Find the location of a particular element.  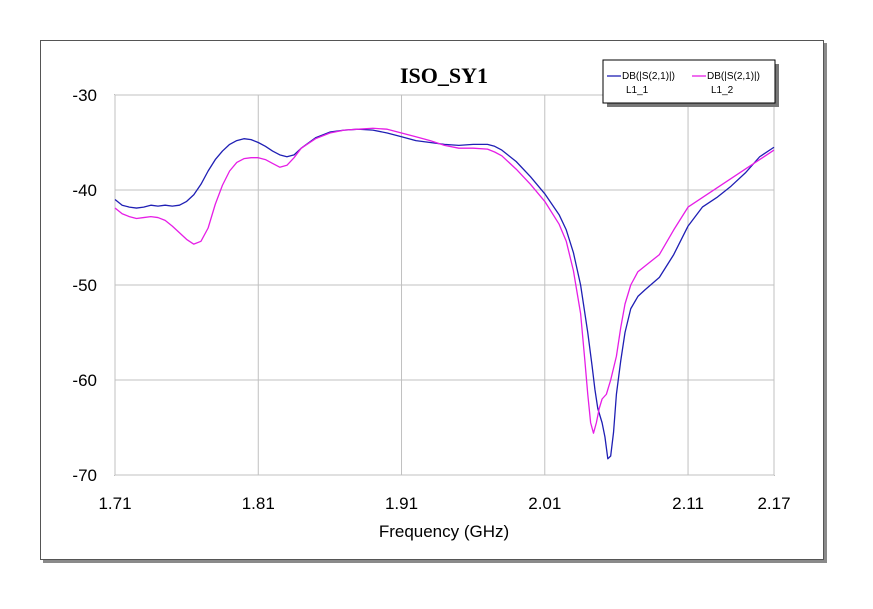

y-tick-labels: -30 -40 -50 -60 -70 is located at coordinates (84, 285).